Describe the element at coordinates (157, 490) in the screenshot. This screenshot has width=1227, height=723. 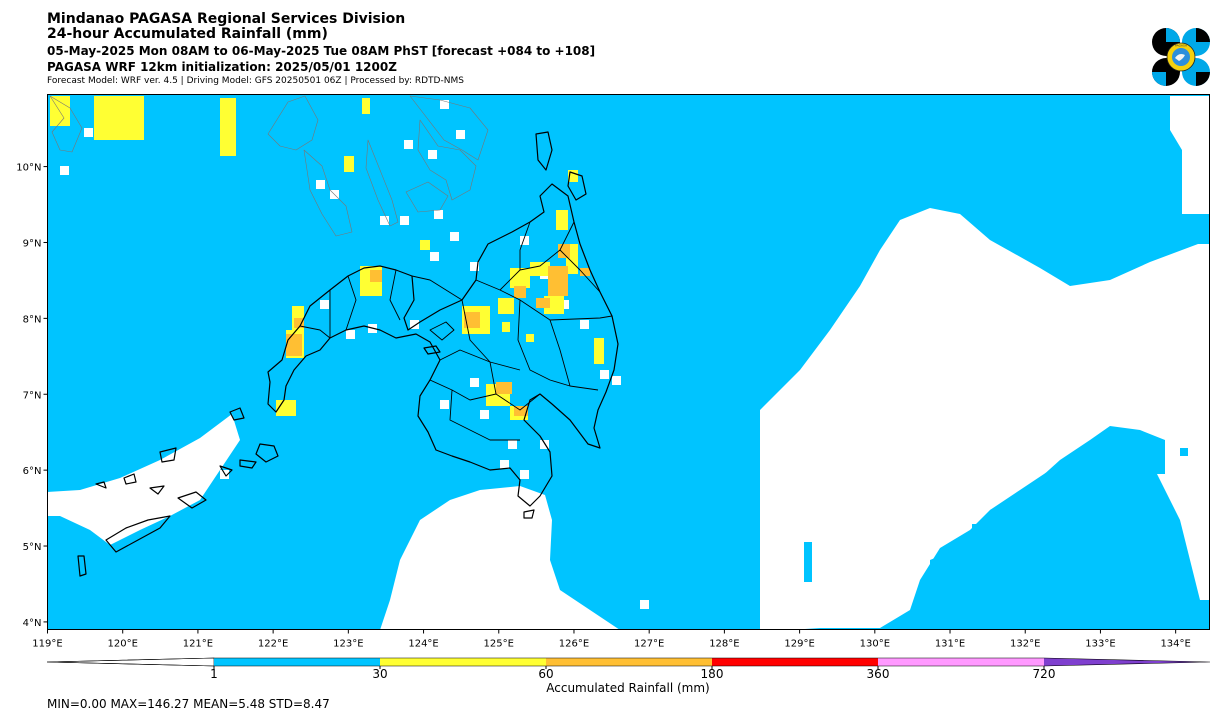
I see `coastline-islet-d` at that location.